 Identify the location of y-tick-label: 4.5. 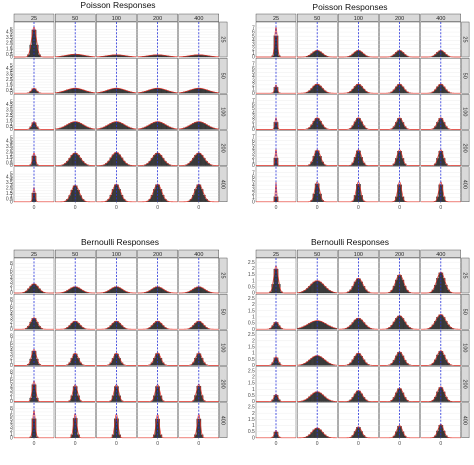
(9, 141).